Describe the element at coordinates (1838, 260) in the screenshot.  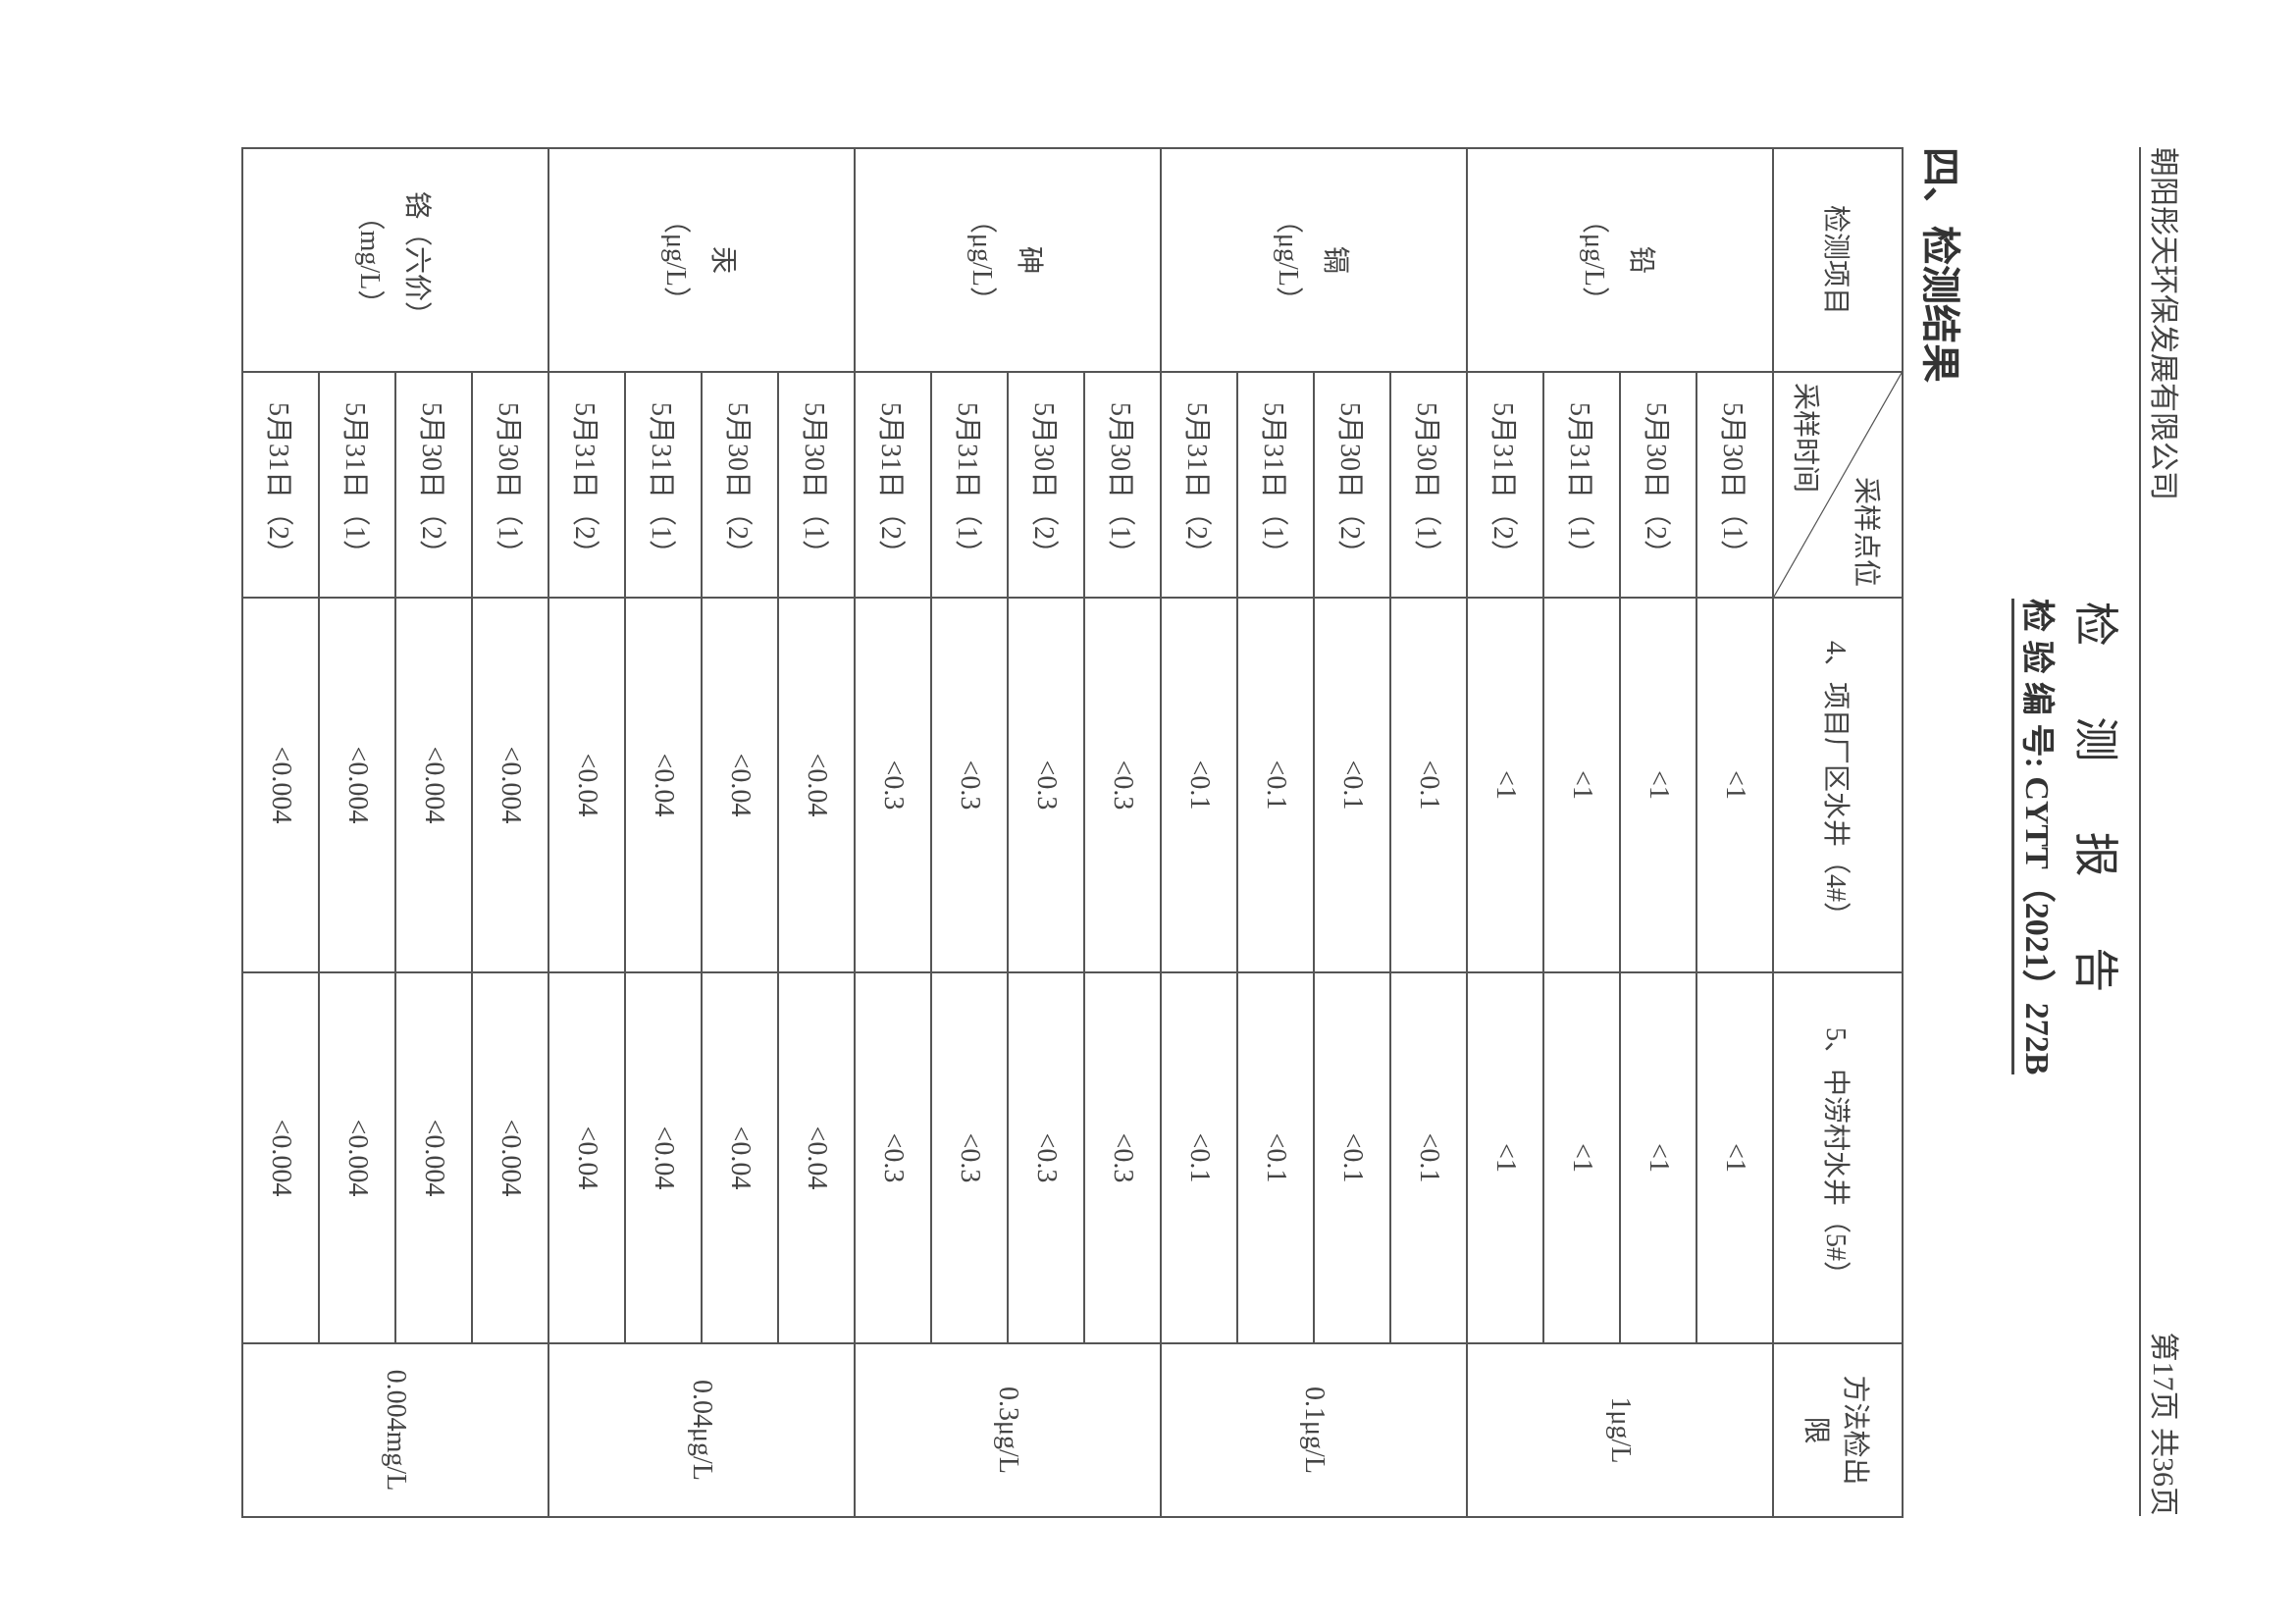
I see `header-item: 检测项目` at that location.